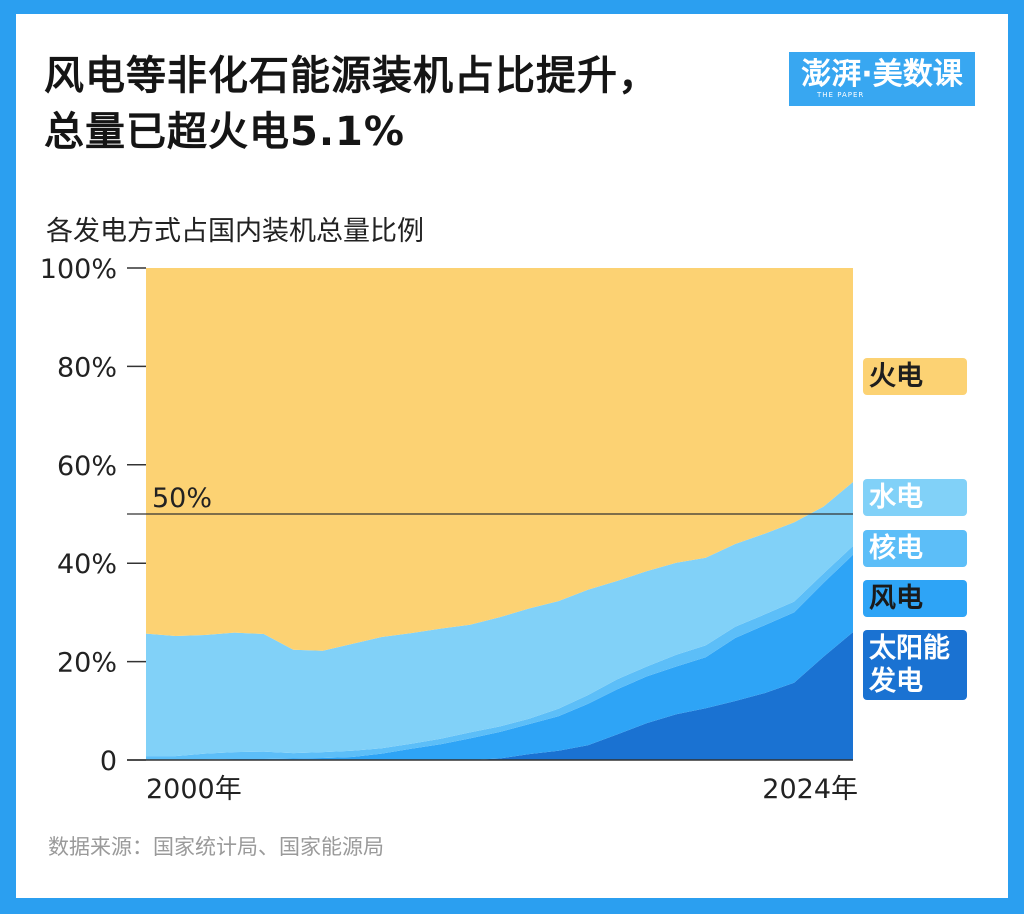  I want to click on area-series-solar, so click(499, 696).